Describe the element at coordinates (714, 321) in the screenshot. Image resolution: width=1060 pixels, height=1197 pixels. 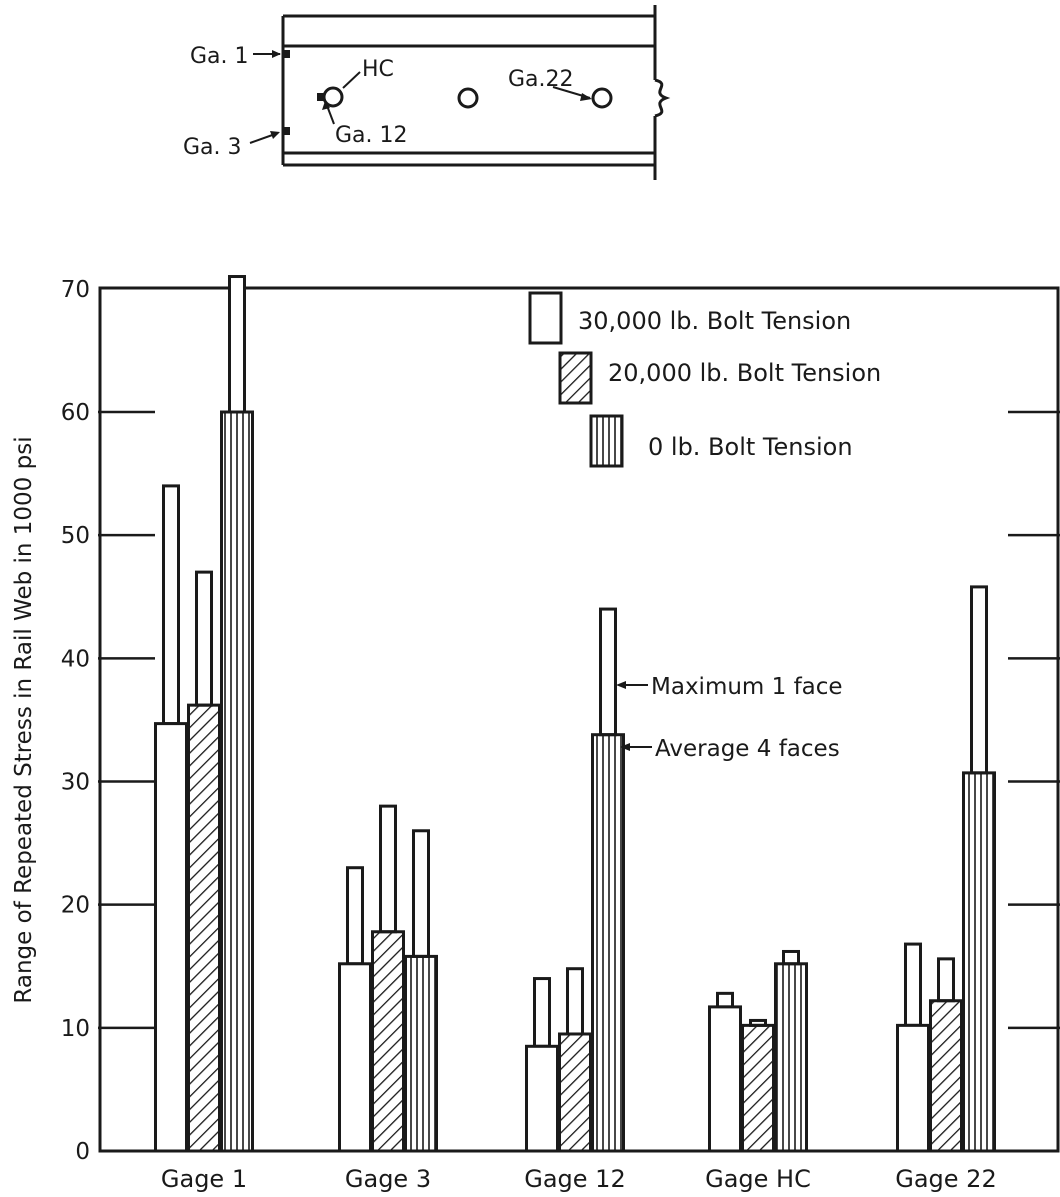
I see `legend-label-30000: 30,000 lb. Bolt Tension` at that location.